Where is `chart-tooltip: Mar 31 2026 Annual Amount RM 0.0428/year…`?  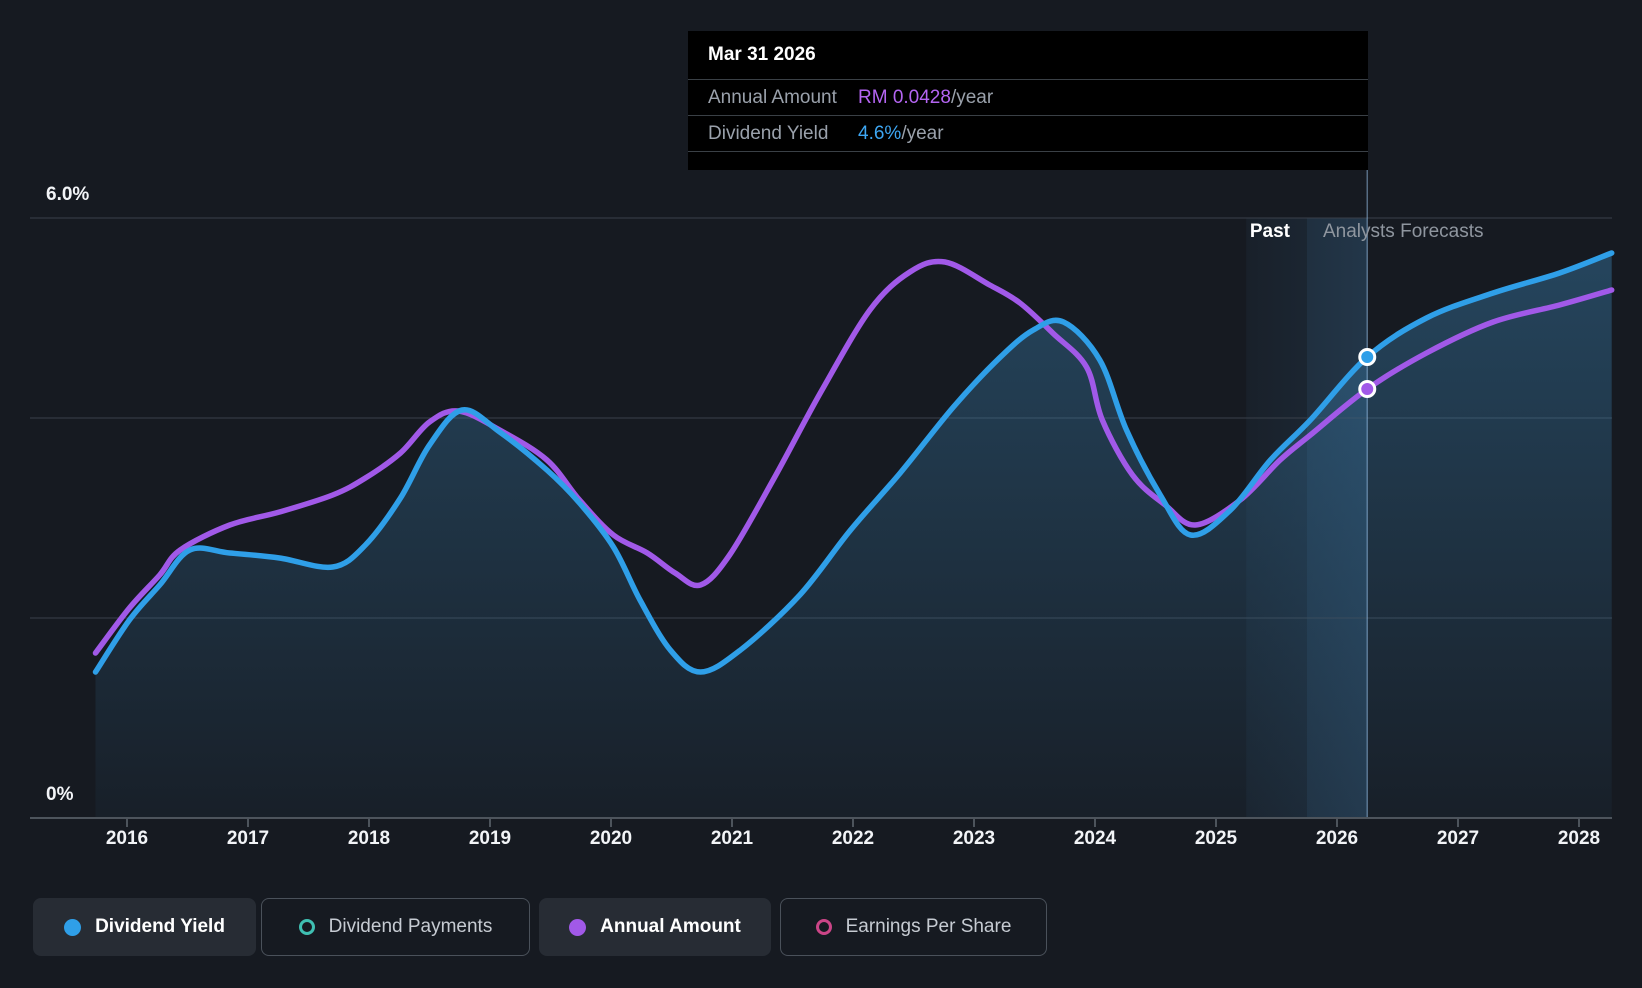
chart-tooltip: Mar 31 2026 Annual Amount RM 0.0428/year… is located at coordinates (1028, 100).